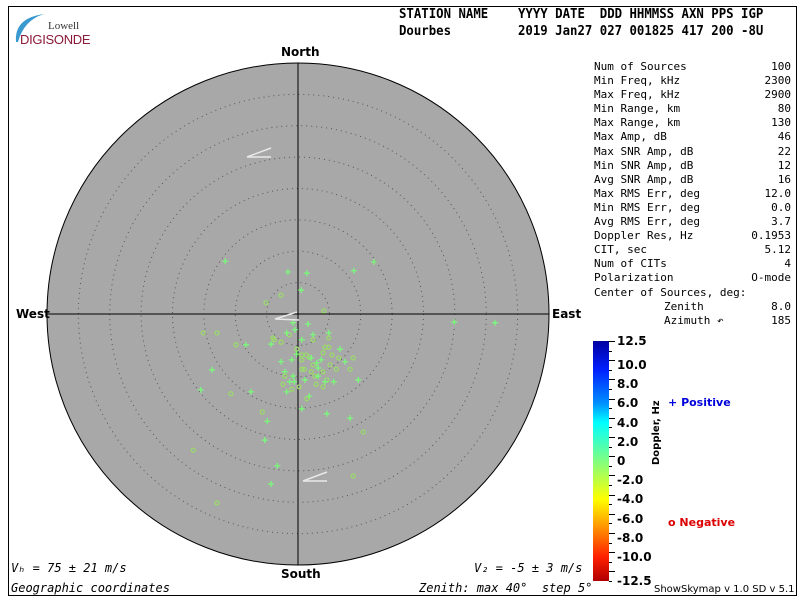 The height and width of the screenshot is (600, 800). I want to click on stat-value: 80, so click(784, 109).